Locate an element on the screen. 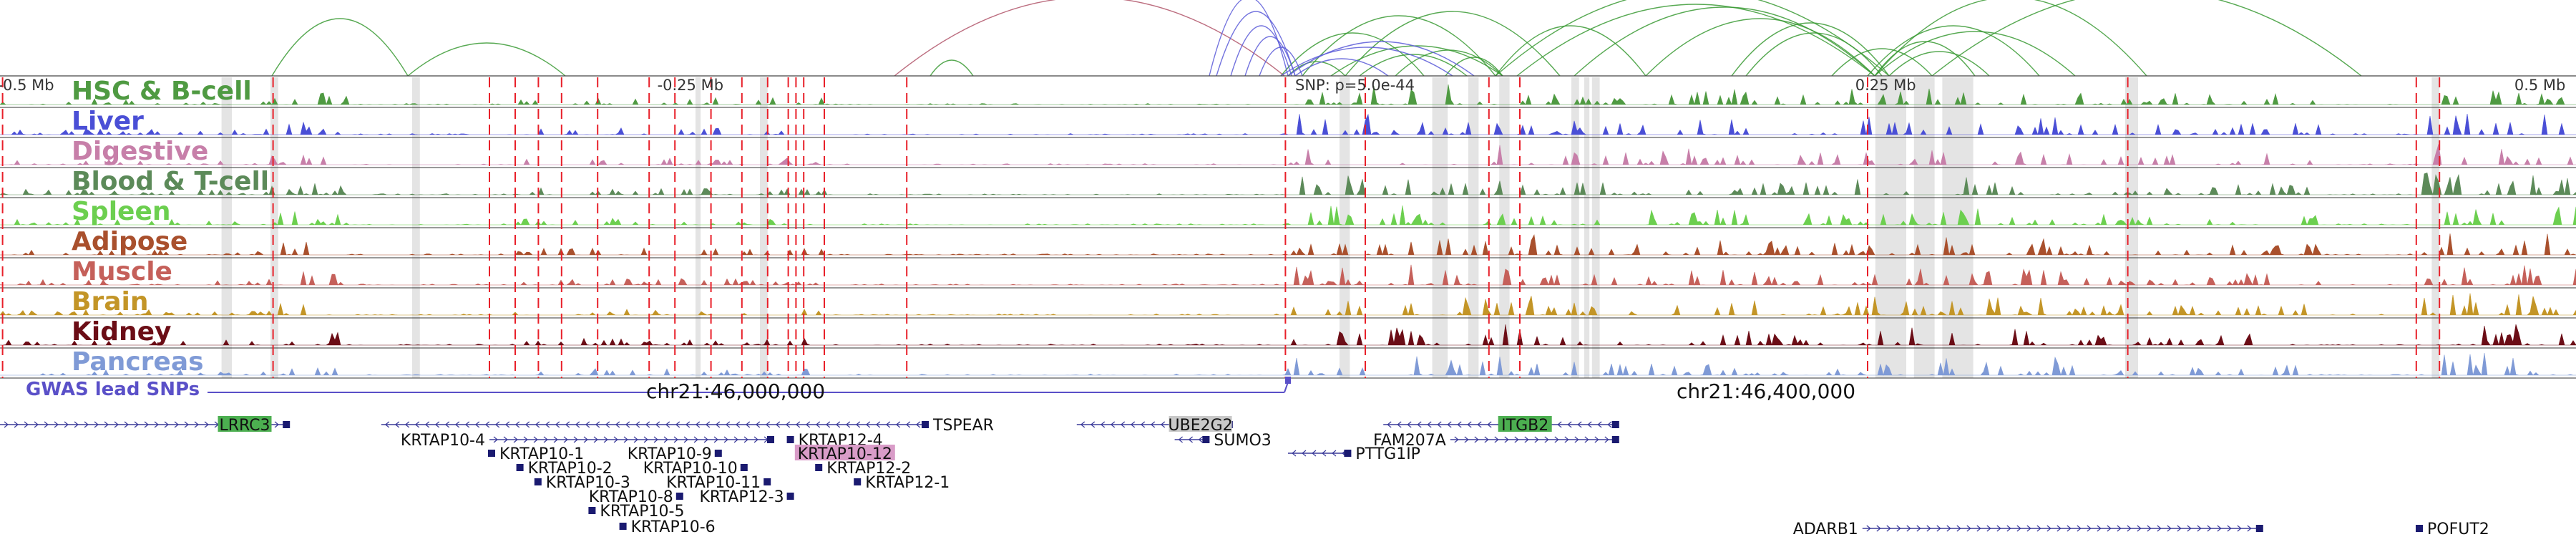  coordinate-label: chr21:46,000,000 is located at coordinates (735, 391).